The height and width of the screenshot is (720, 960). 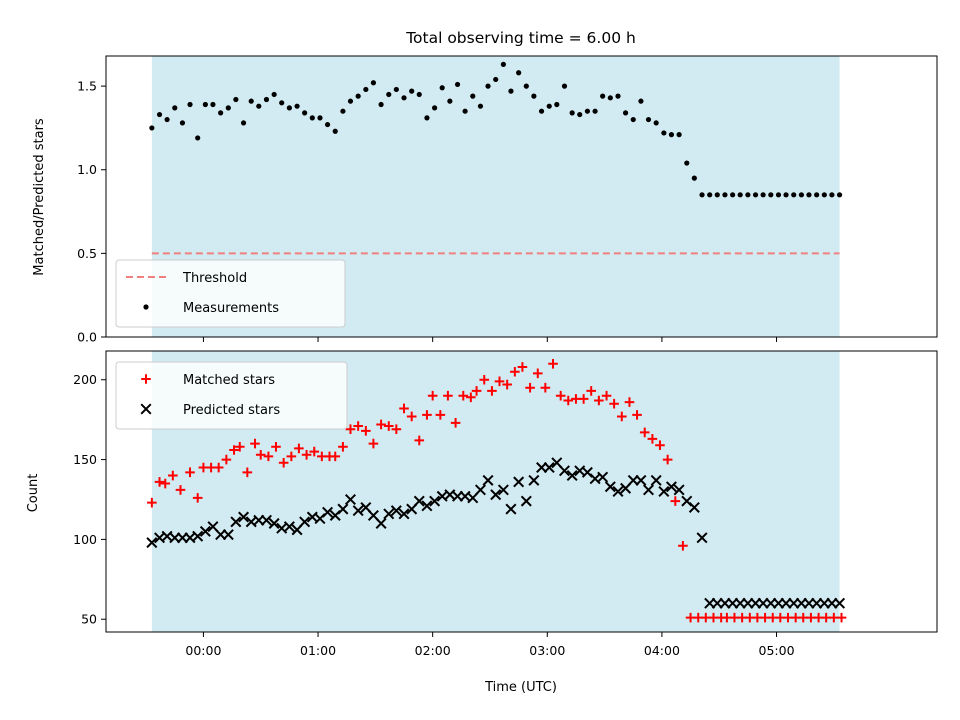 I want to click on y-tick-label: 100, so click(x=85, y=539).